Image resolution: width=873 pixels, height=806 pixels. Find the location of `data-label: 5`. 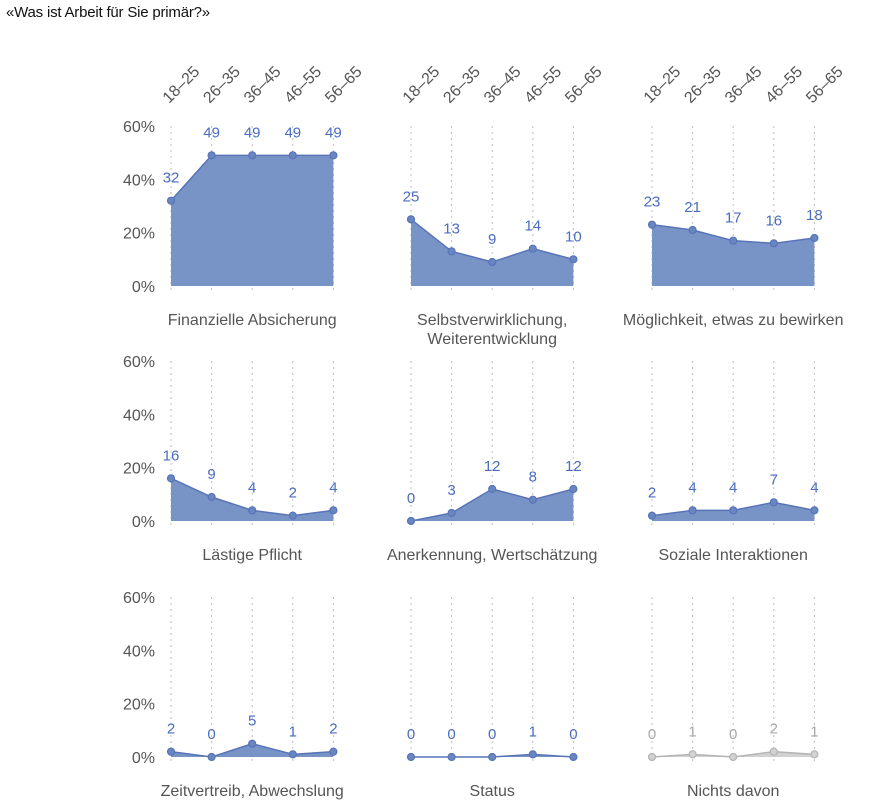

data-label: 5 is located at coordinates (252, 721).